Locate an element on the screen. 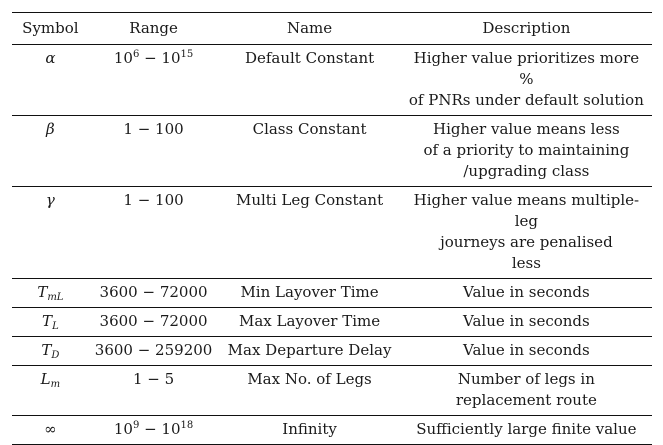 The image size is (663, 445). symbol-cell: Lm is located at coordinates (50, 390).